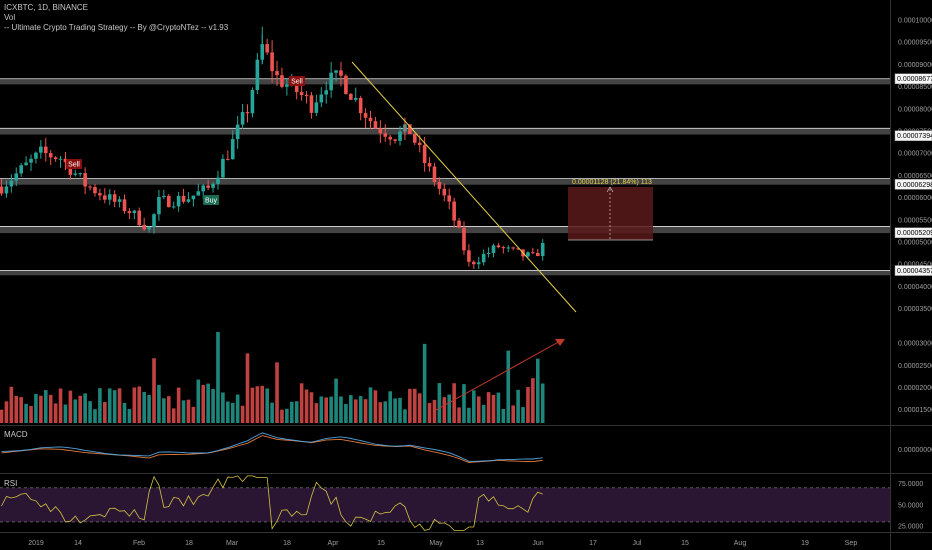 The image size is (932, 550). What do you see at coordinates (10, 17) in the screenshot?
I see `volume-legend: Vol` at bounding box center [10, 17].